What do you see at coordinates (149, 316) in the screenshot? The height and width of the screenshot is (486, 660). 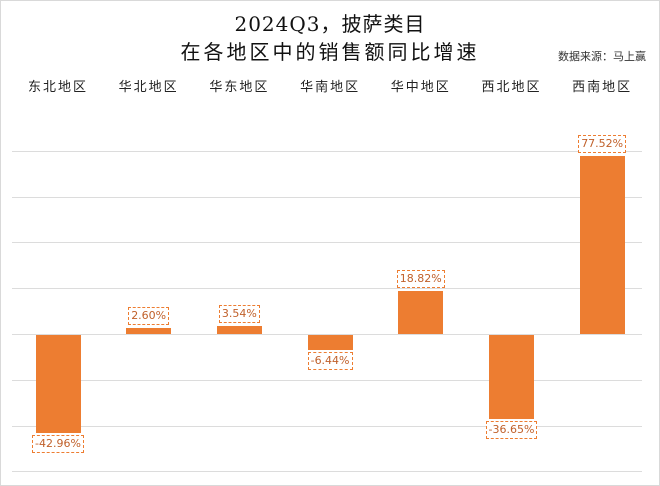 I see `data-label: 2.60%` at bounding box center [149, 316].